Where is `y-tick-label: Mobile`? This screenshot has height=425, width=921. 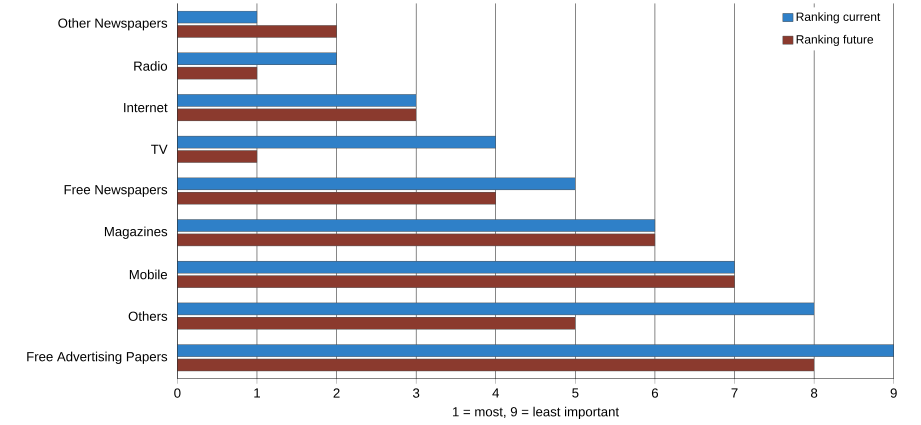
y-tick-label: Mobile is located at coordinates (149, 275).